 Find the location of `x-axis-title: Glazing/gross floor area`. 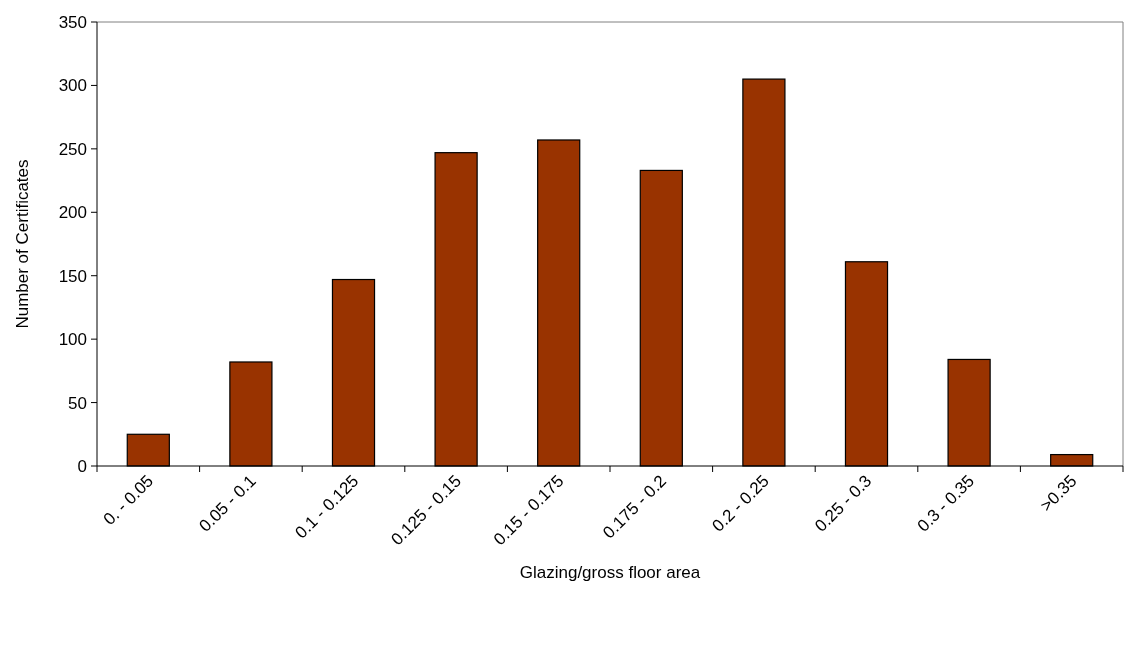

x-axis-title: Glazing/gross floor area is located at coordinates (610, 572).